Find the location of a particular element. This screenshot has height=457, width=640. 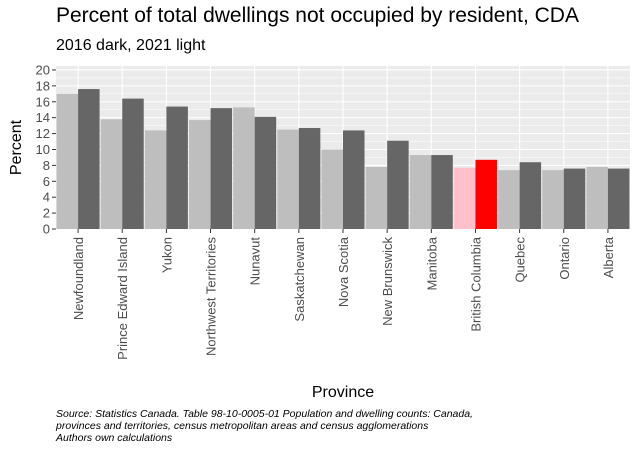

x-tick-label: Newfoundland is located at coordinates (78, 278).